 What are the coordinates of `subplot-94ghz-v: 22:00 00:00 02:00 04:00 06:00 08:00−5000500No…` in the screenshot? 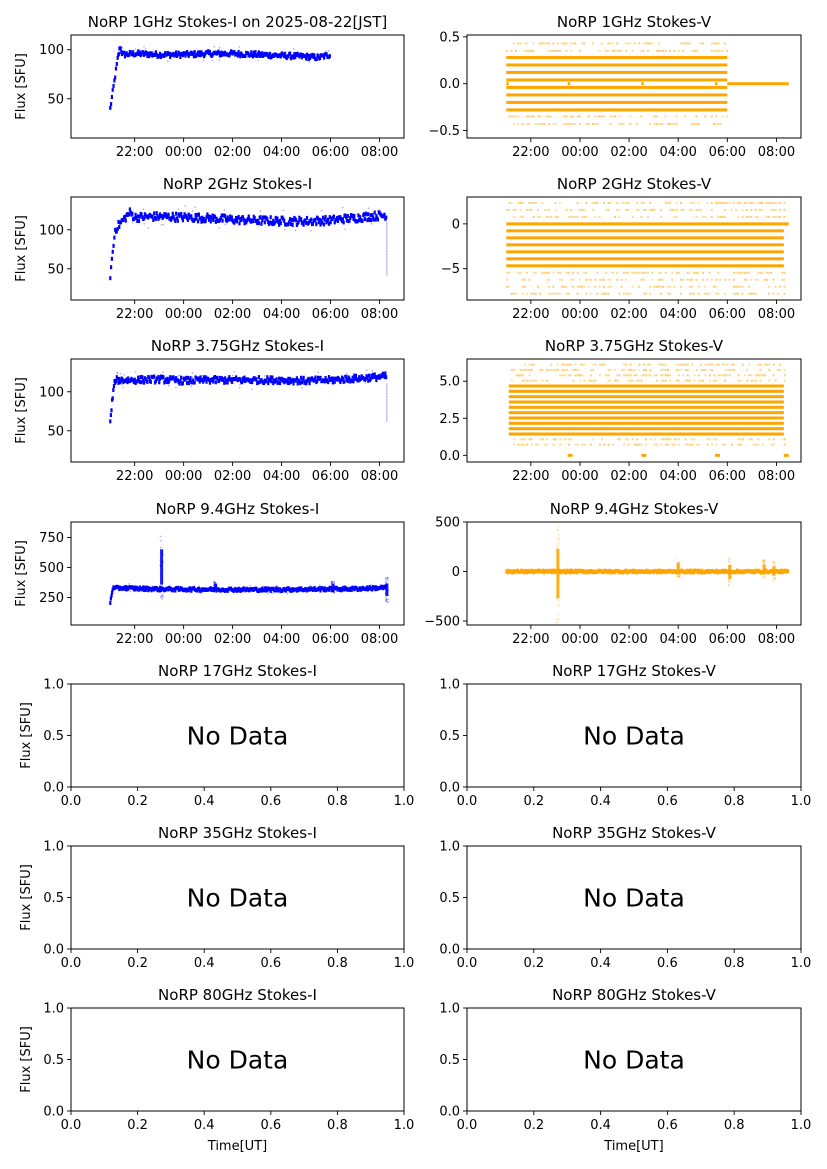 It's located at (613, 573).